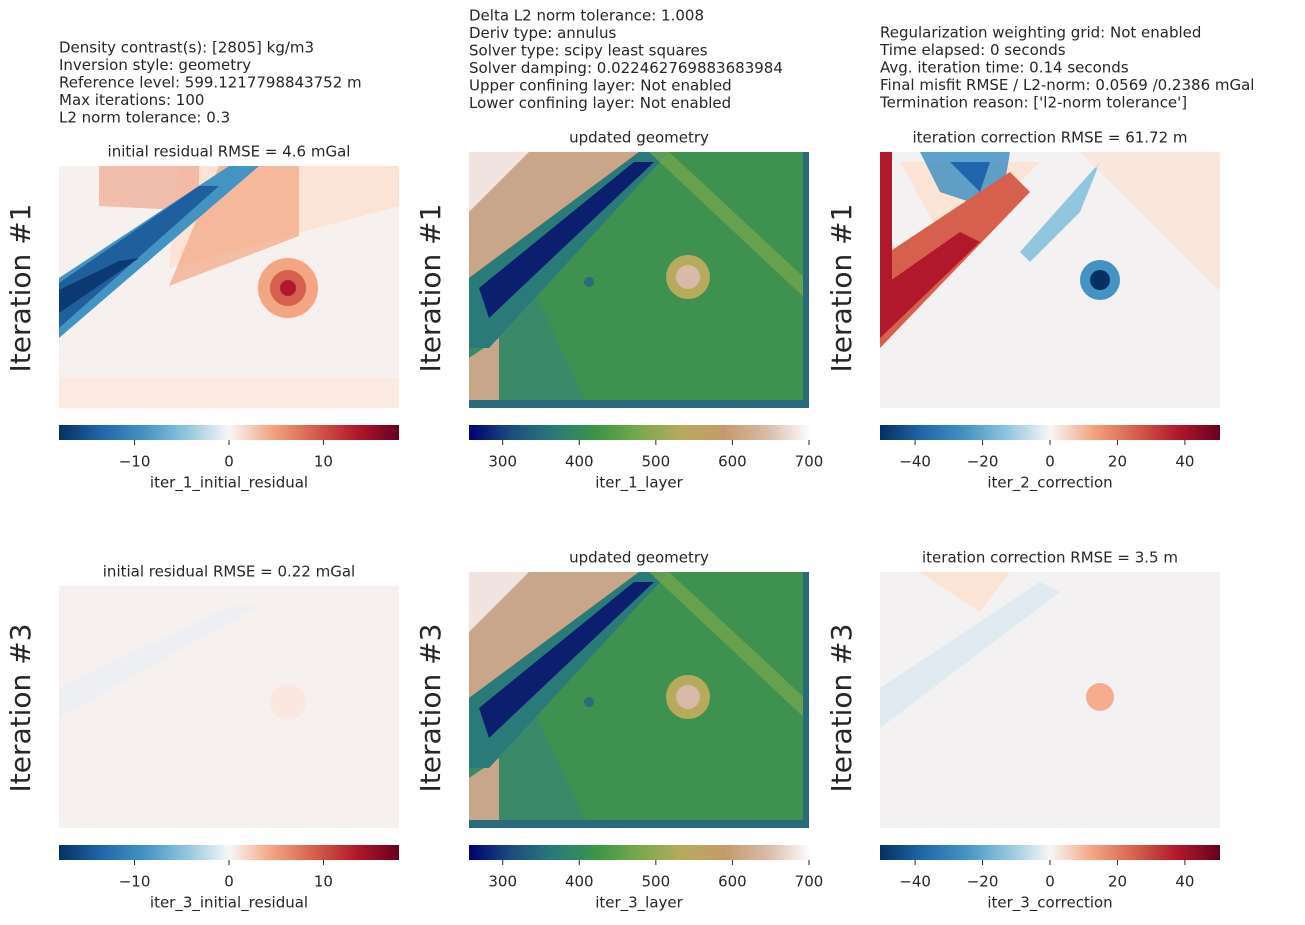 This screenshot has width=1305, height=925. What do you see at coordinates (1049, 903) in the screenshot?
I see `colorbar-label: iter_3_correction` at bounding box center [1049, 903].